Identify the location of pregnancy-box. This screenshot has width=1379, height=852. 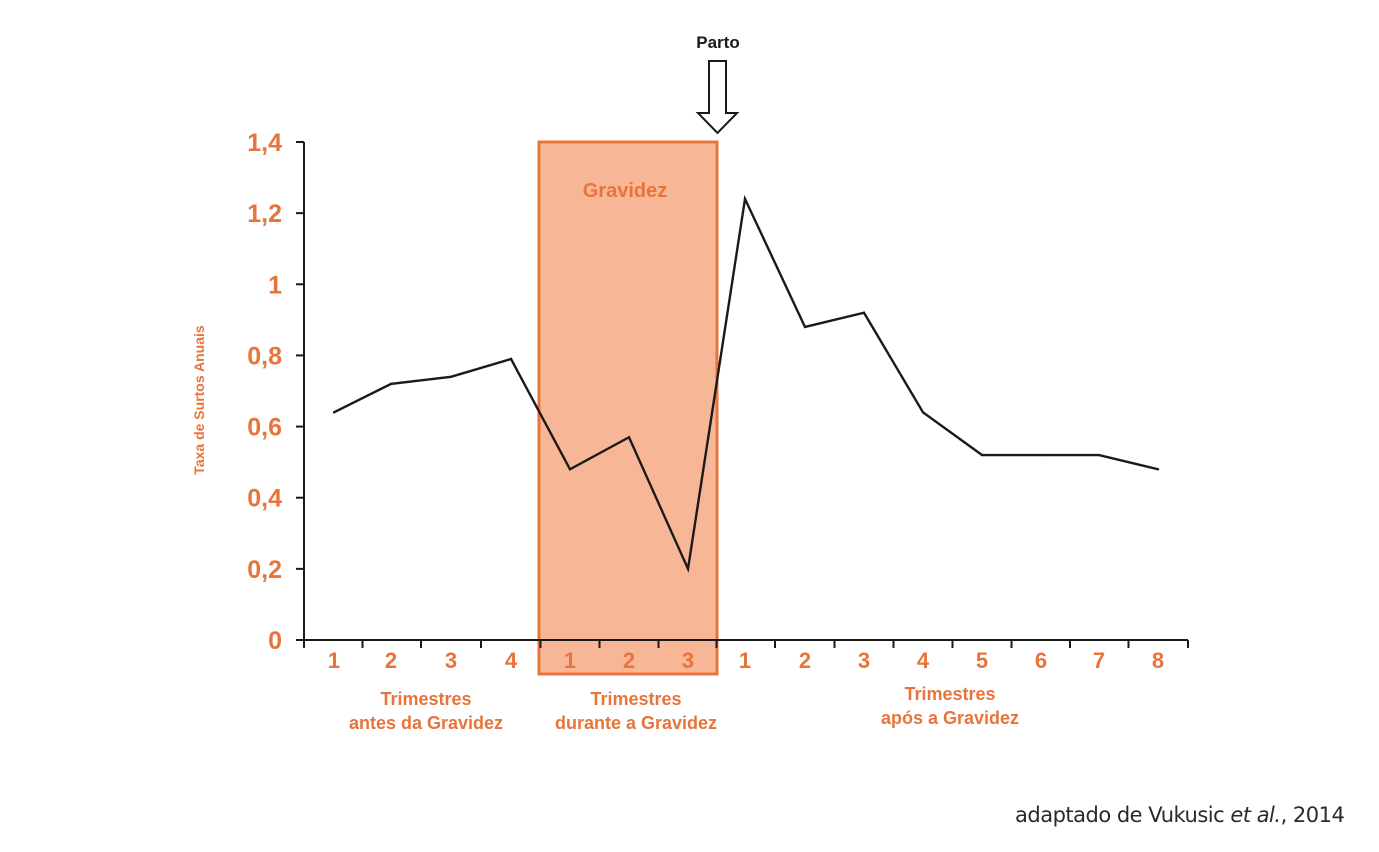
(628, 408).